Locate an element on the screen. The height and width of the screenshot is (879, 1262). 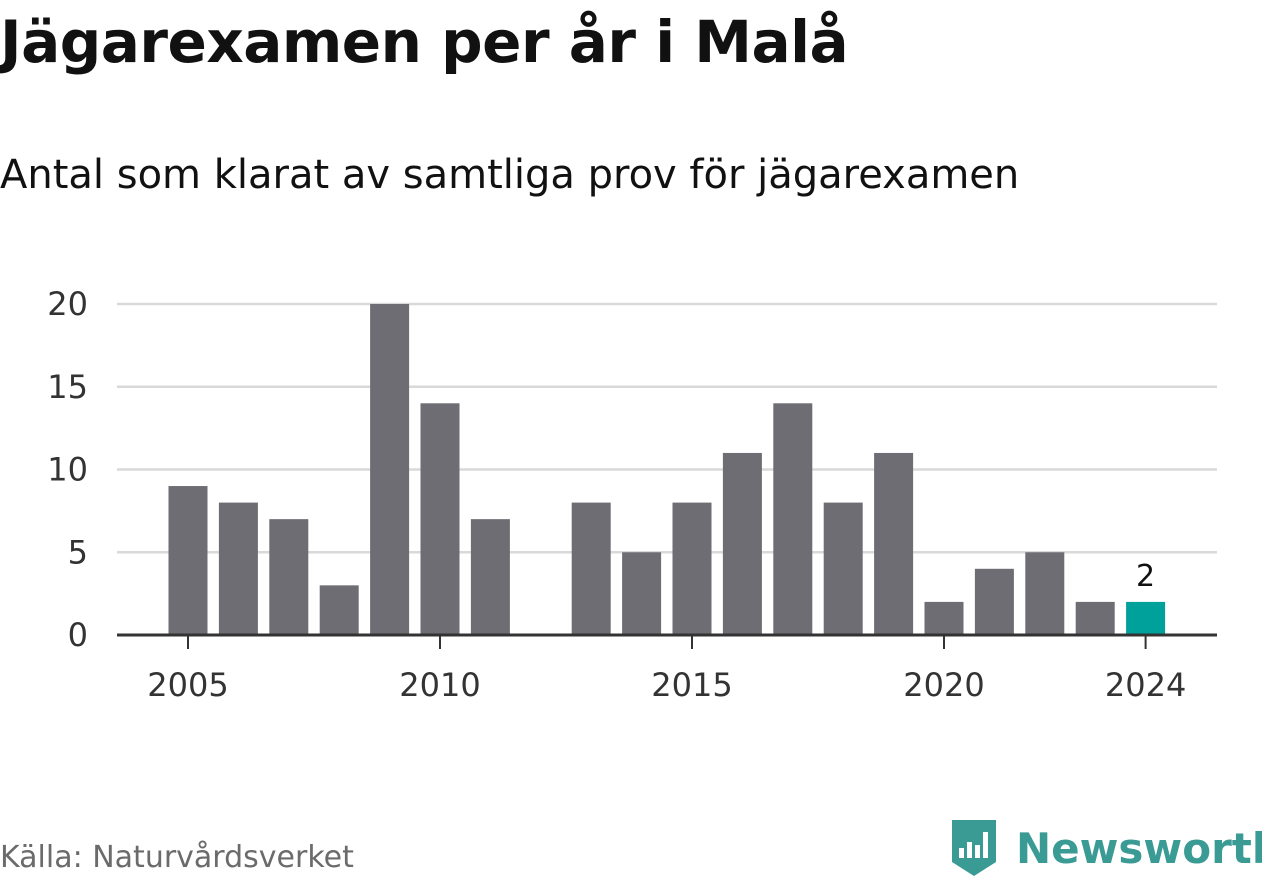
data-label-2024: 2 is located at coordinates (1145, 576).